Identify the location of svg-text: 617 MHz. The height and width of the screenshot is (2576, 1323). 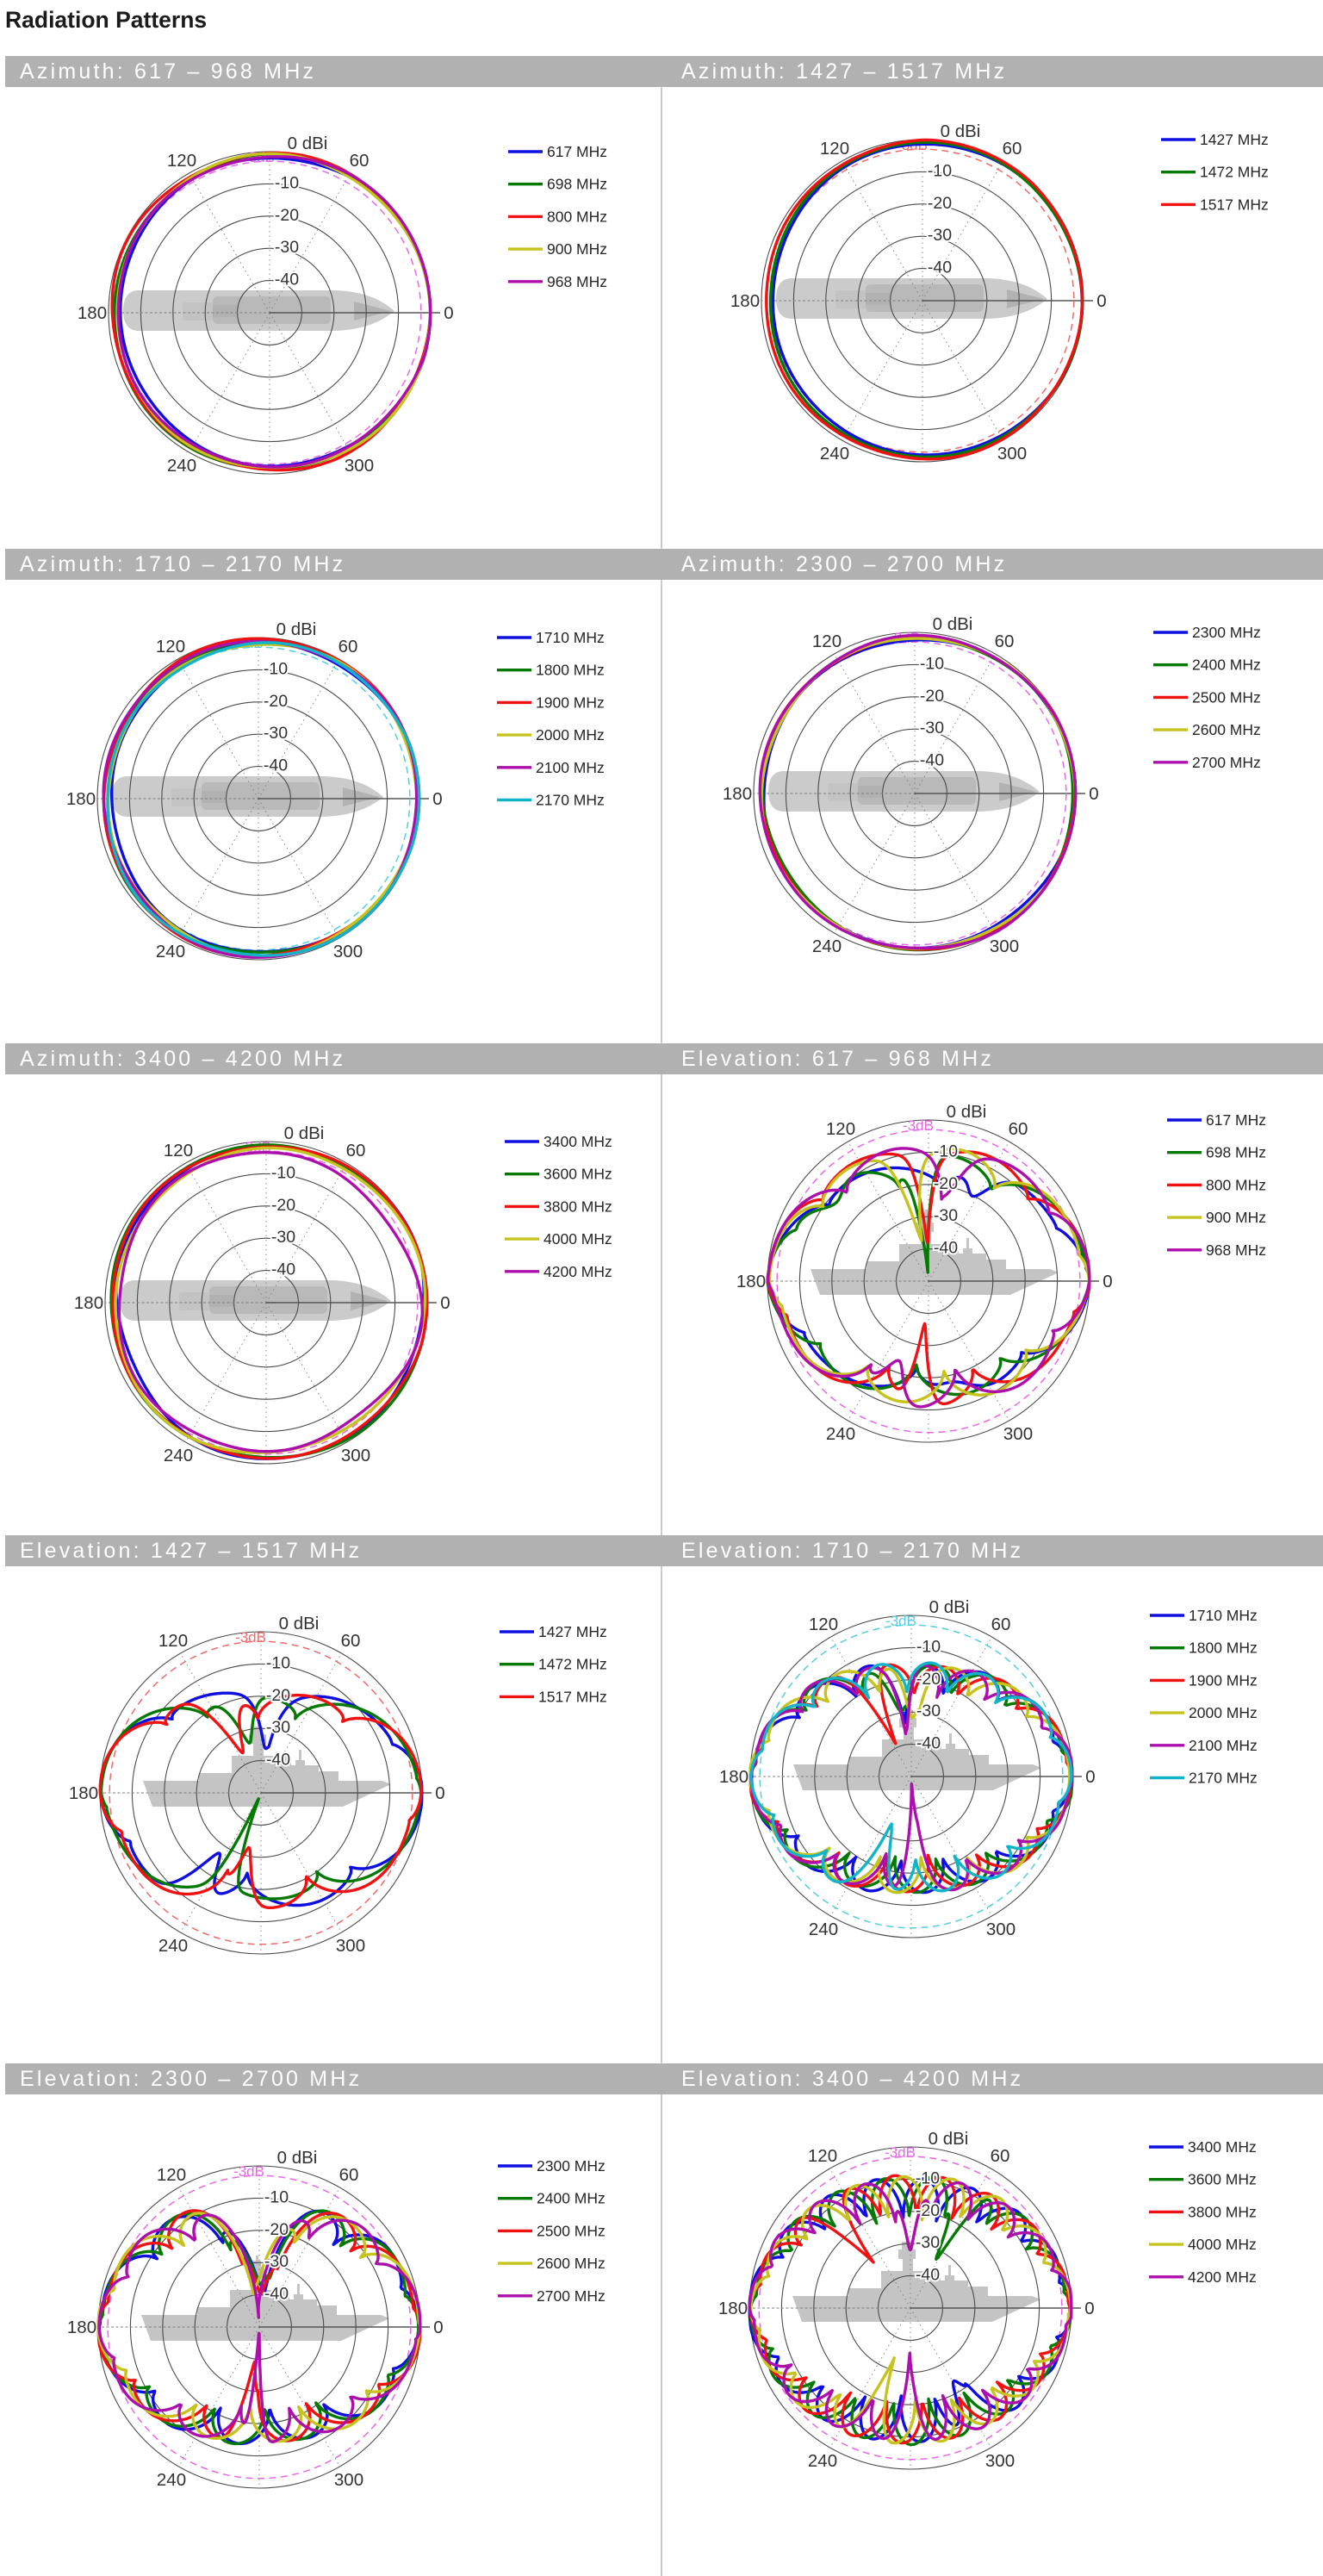
(1236, 1120).